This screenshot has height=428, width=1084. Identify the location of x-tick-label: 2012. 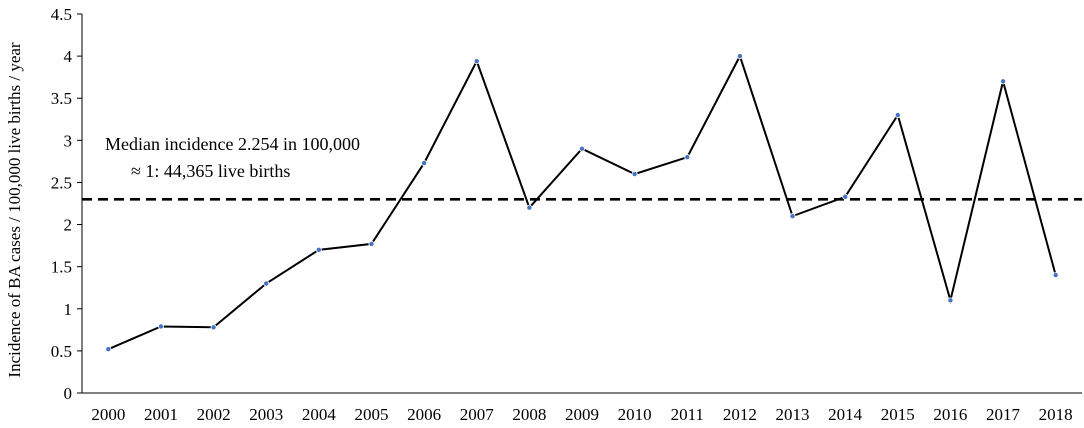
(740, 414).